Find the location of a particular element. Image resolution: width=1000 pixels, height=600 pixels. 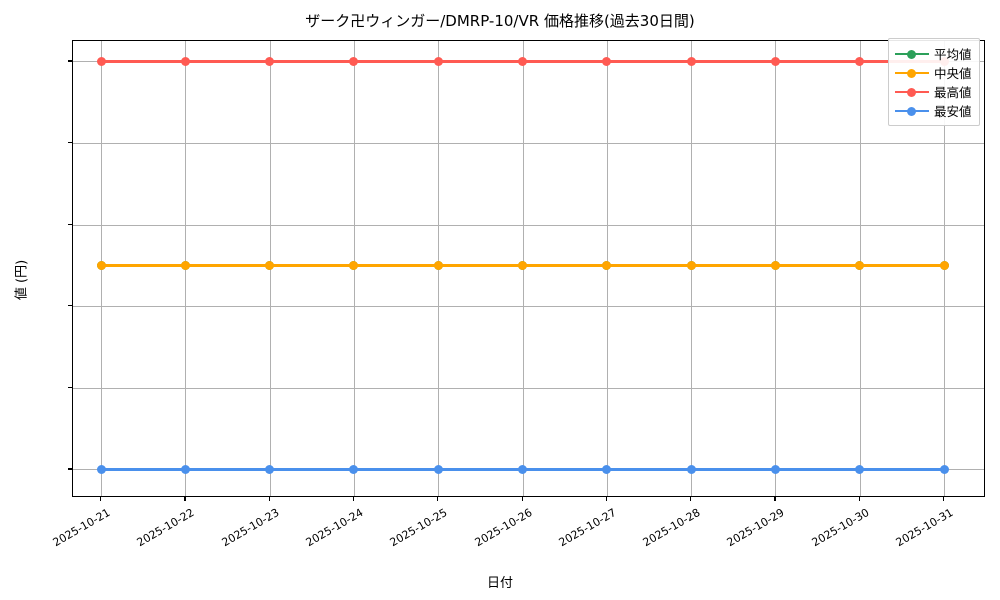

legend-label: 最安値 is located at coordinates (953, 111).